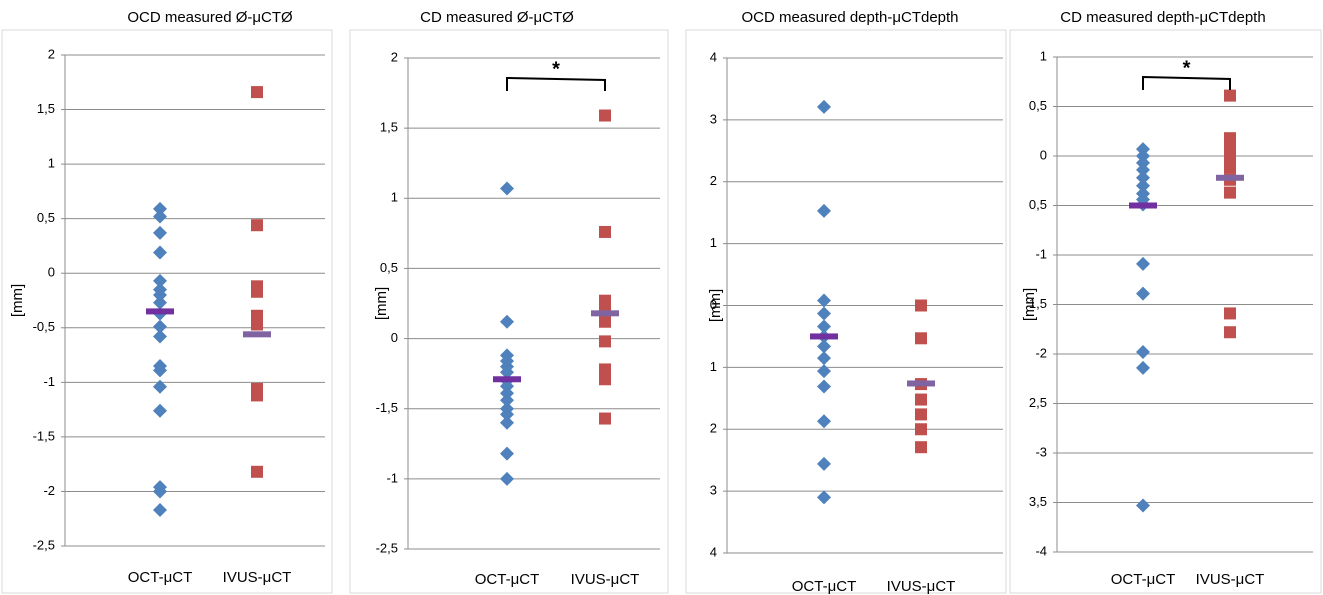 This screenshot has height=595, width=1323. What do you see at coordinates (1041, 451) in the screenshot?
I see `y-tick-label: -3` at bounding box center [1041, 451].